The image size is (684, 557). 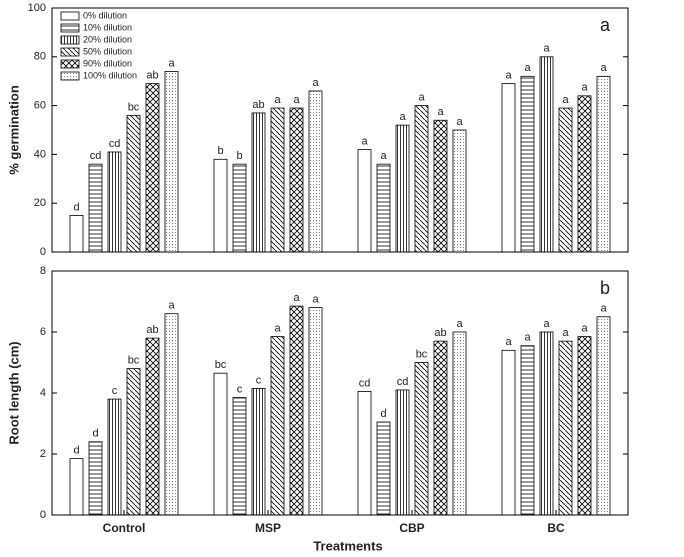 I want to click on y-axis-title: % germination, so click(x=13, y=130).